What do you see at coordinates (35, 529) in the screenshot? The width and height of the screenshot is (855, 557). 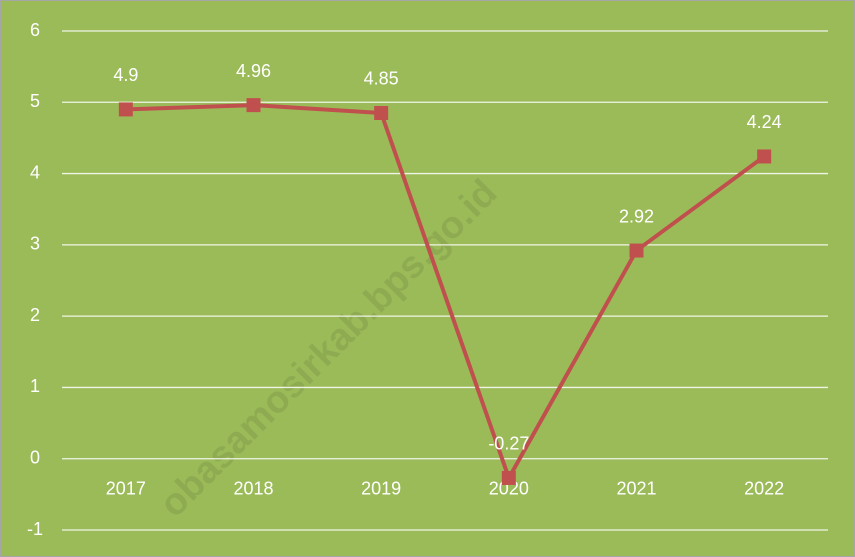 I see `y-tick-label: -1` at bounding box center [35, 529].